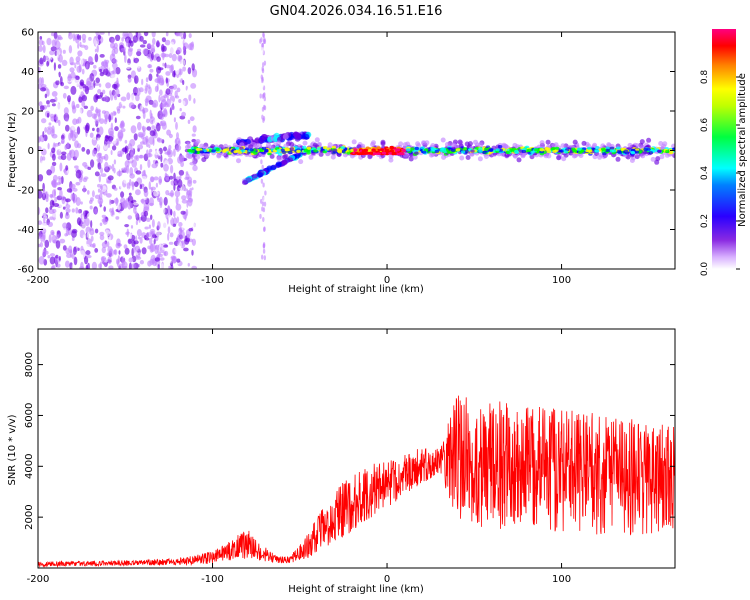 This screenshot has width=750, height=600. Describe the element at coordinates (705, 269) in the screenshot. I see `colorbar-tick-label: 0.0` at that location.